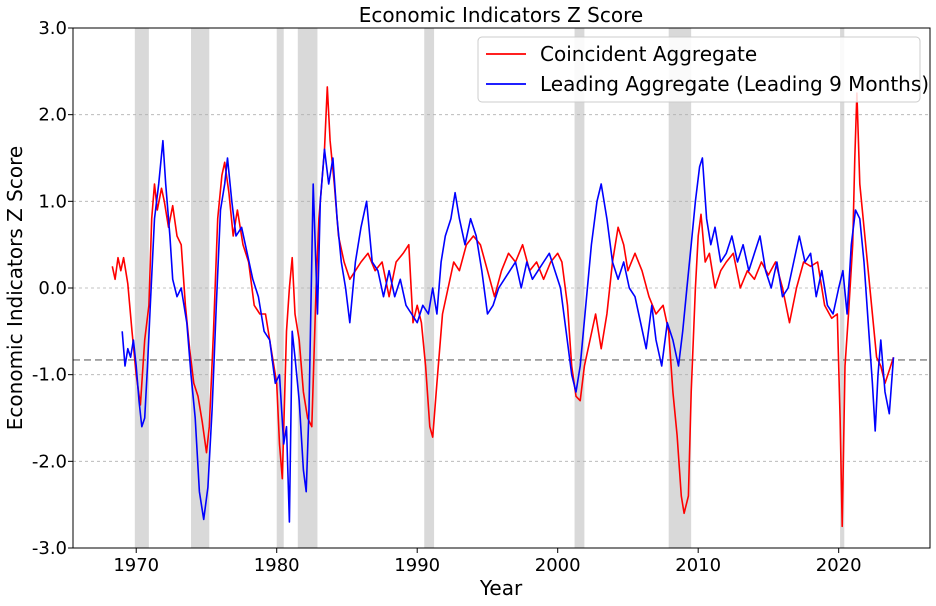 The width and height of the screenshot is (936, 606). What do you see at coordinates (501, 15) in the screenshot?
I see `chart-title: Economic Indicators Z Score` at bounding box center [501, 15].